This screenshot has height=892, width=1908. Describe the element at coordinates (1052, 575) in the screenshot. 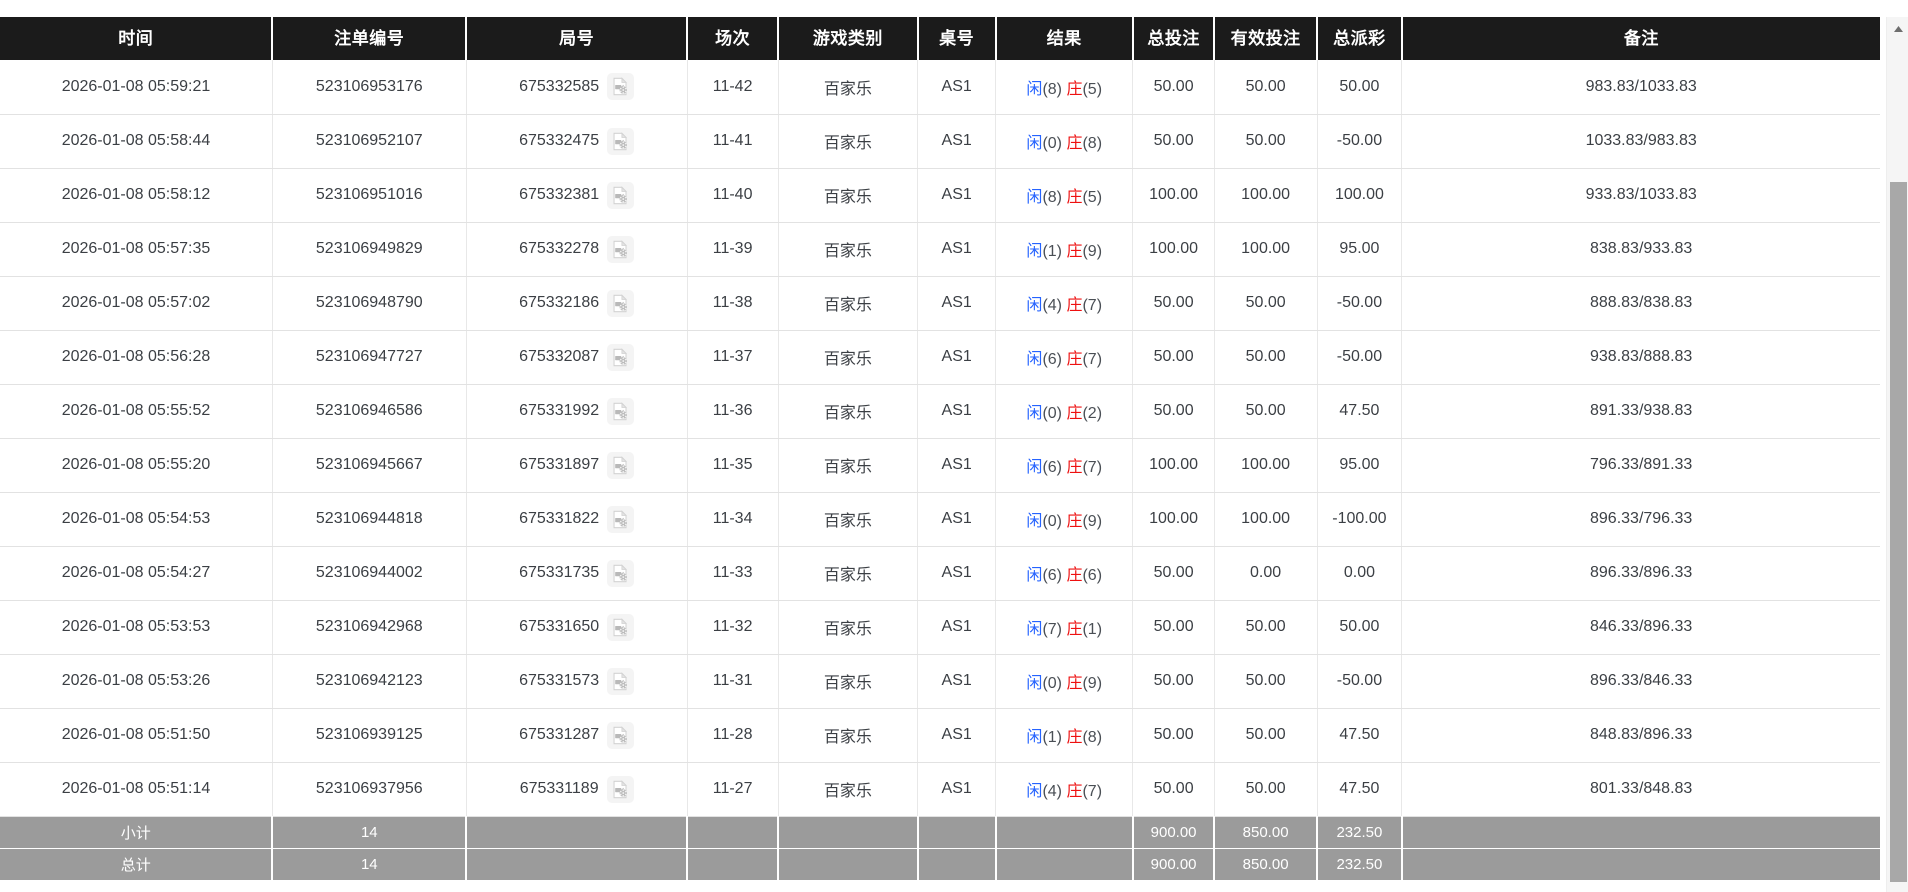

I see `result-player-value: (6)` at that location.